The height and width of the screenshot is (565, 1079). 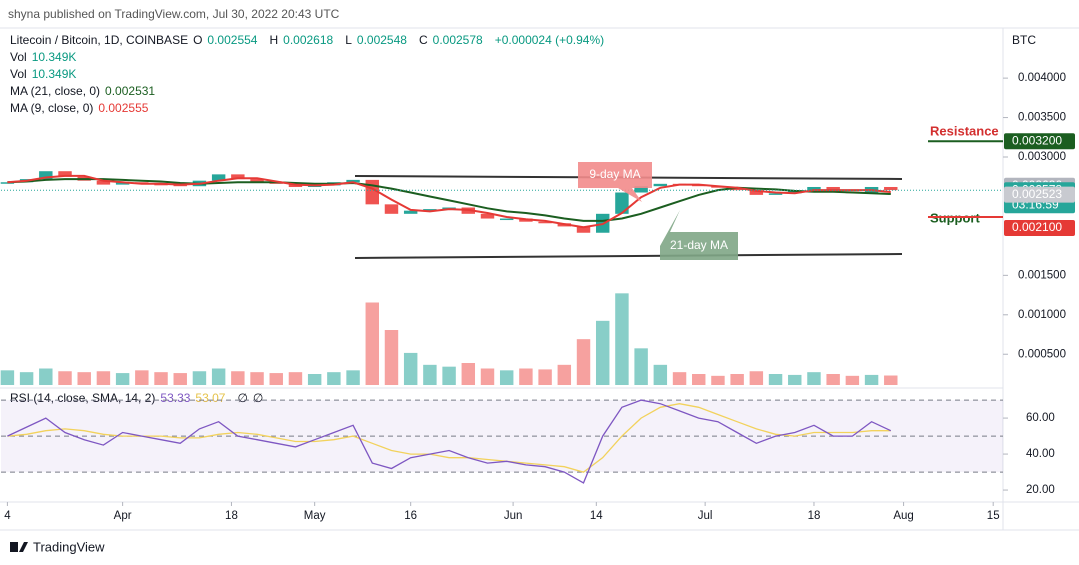 What do you see at coordinates (1037, 227) in the screenshot?
I see `price-badge-label: 0.002100` at bounding box center [1037, 227].